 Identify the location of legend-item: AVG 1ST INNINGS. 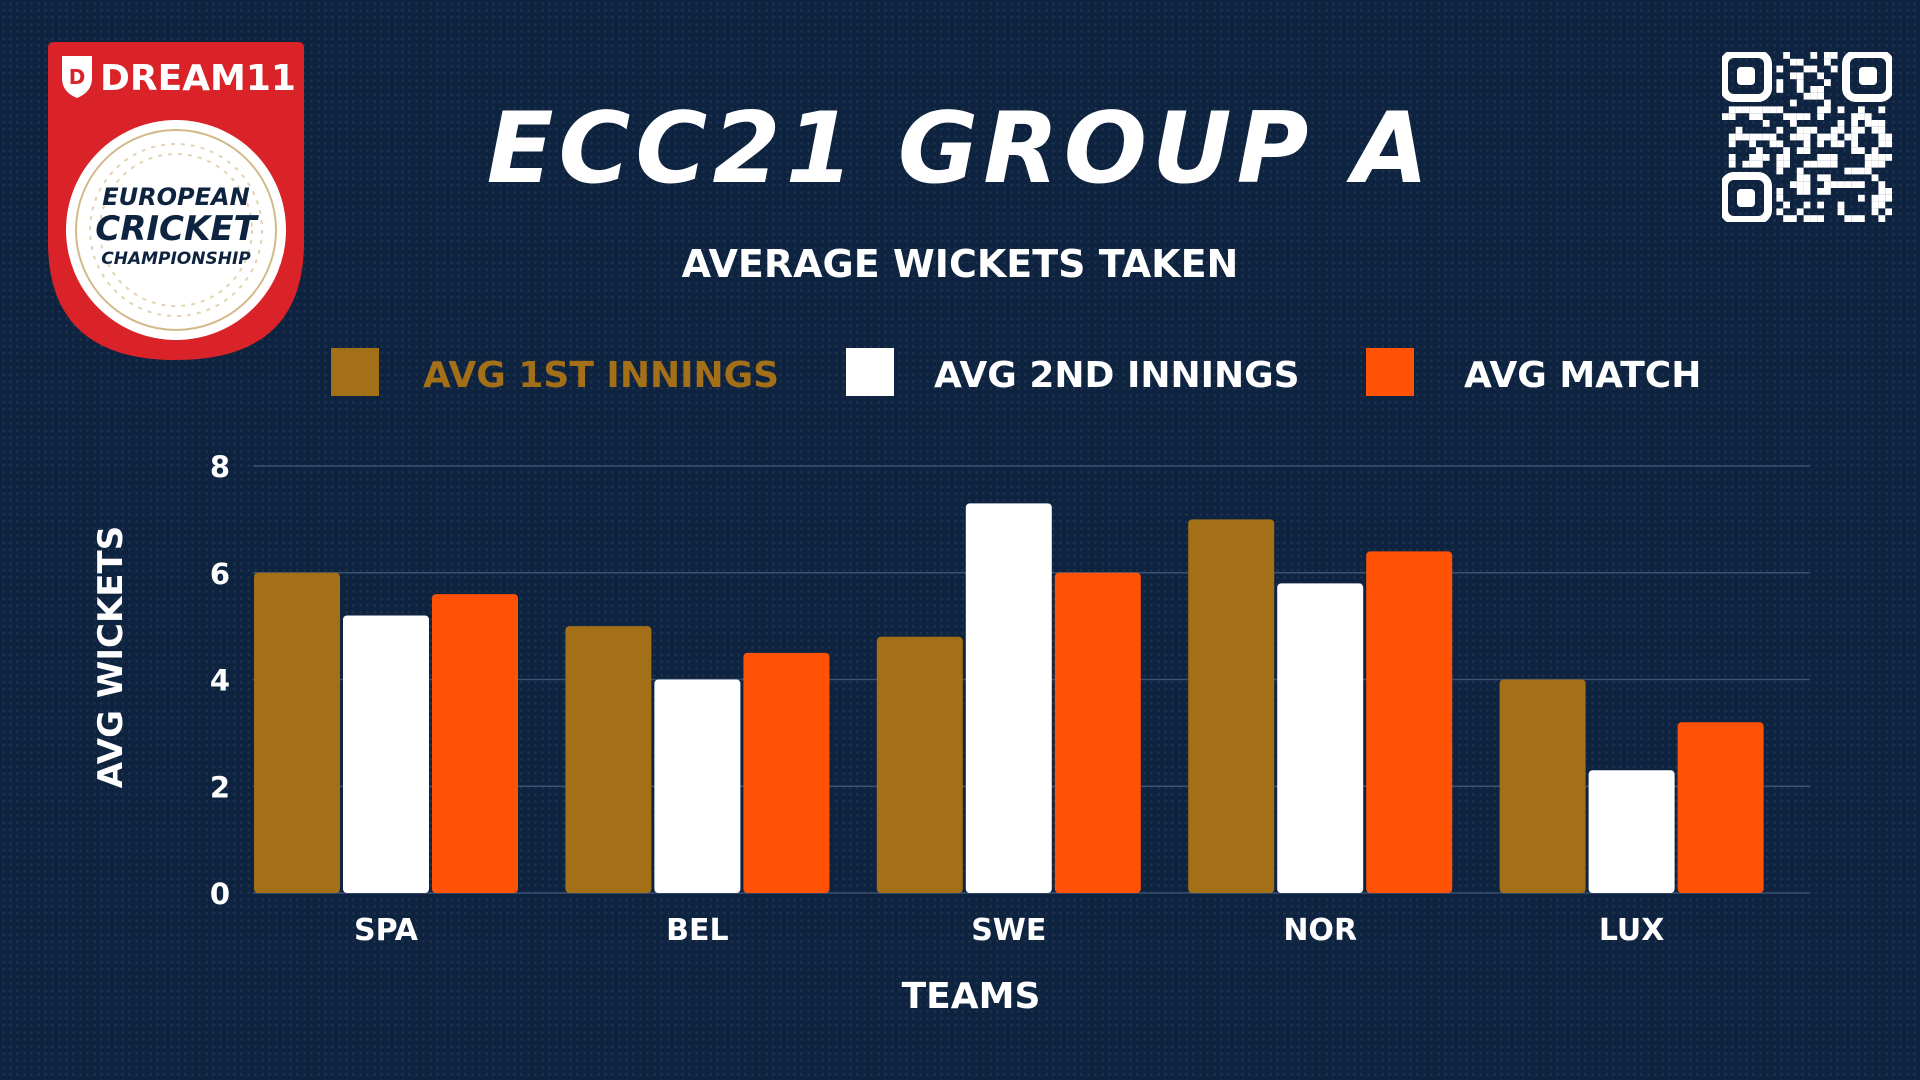
(555, 372).